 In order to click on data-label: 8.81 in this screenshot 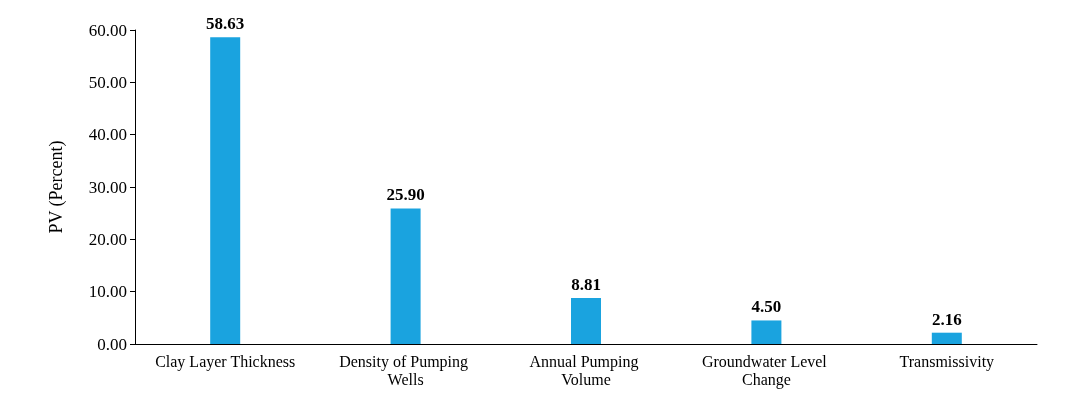, I will do `click(586, 284)`.